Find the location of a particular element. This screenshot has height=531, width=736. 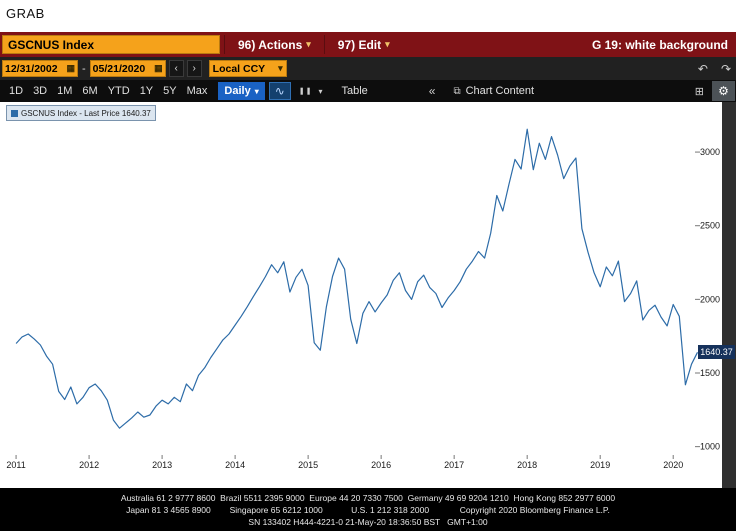

period-button-1m: 1M is located at coordinates (64, 91).